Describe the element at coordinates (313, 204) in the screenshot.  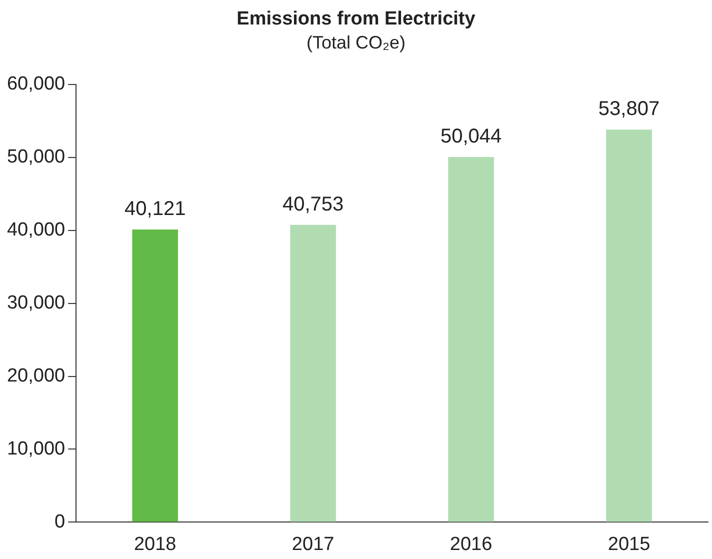
I see `data-label: 40,753` at that location.